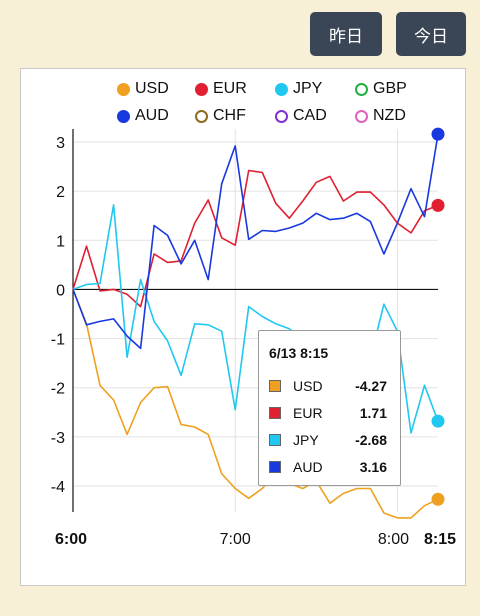 The width and height of the screenshot is (480, 616). I want to click on x-tick-label: 8:00, so click(393, 539).